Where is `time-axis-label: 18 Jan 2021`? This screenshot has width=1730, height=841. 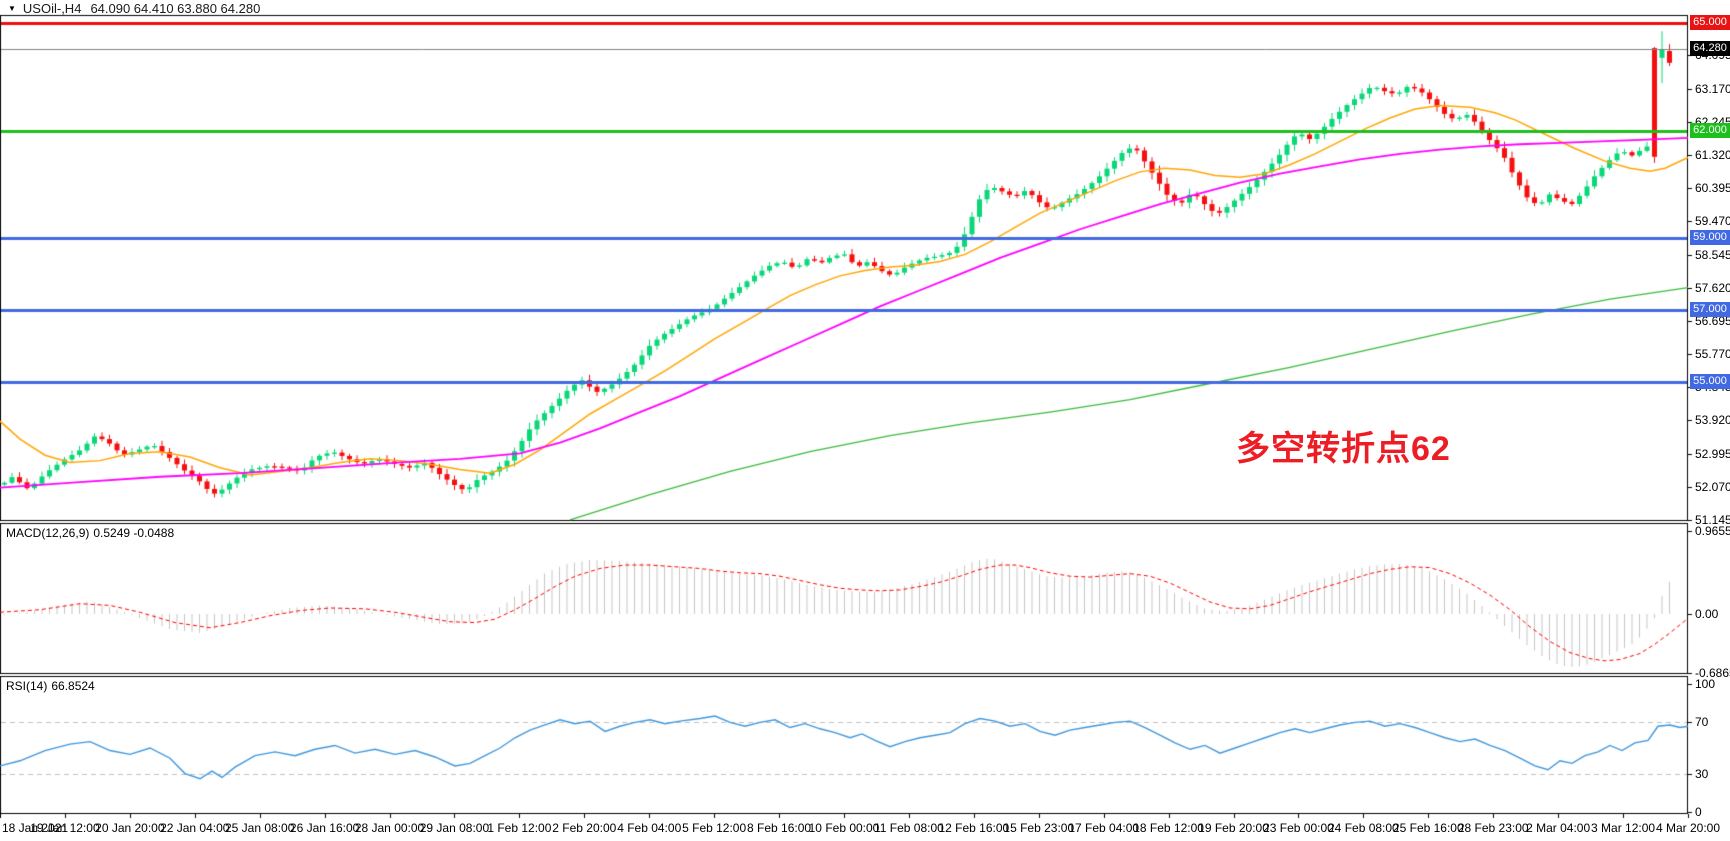
time-axis-label: 18 Jan 2021 is located at coordinates (35, 828).